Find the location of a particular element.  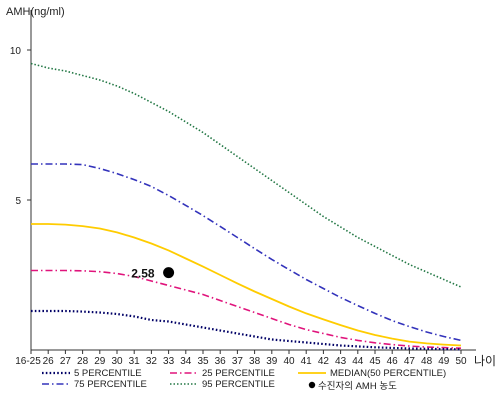

legend-label-25-percentile: 25 PERCENTILE is located at coordinates (238, 373).